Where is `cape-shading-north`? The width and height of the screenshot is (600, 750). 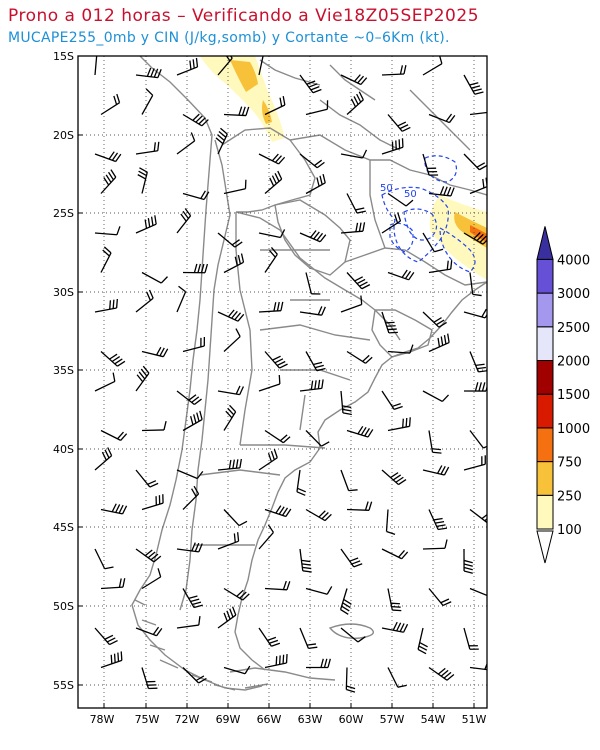
cape-shading-north is located at coordinates (242, 99).